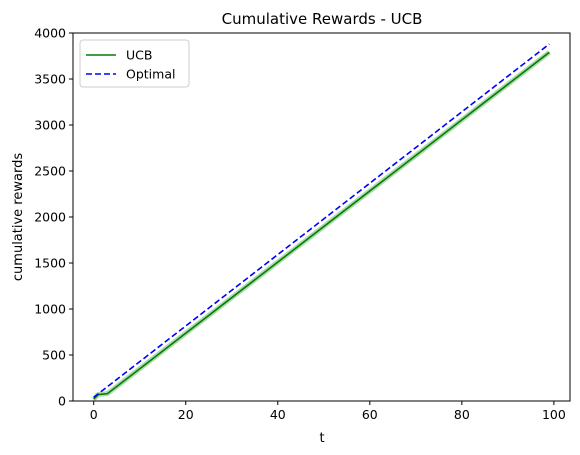  Describe the element at coordinates (54, 355) in the screenshot. I see `y-tick-label: 500` at that location.